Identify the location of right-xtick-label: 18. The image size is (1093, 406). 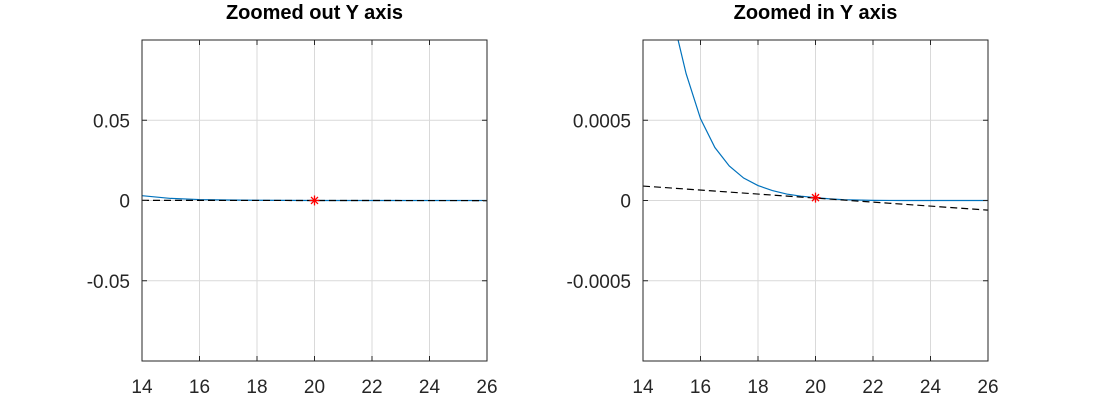
(757, 387).